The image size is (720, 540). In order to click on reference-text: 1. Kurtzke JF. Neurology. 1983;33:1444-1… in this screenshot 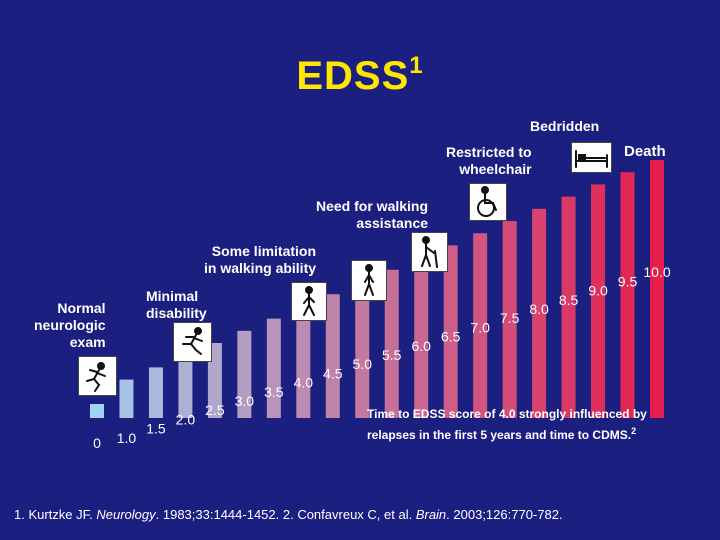, I will do `click(288, 514)`.